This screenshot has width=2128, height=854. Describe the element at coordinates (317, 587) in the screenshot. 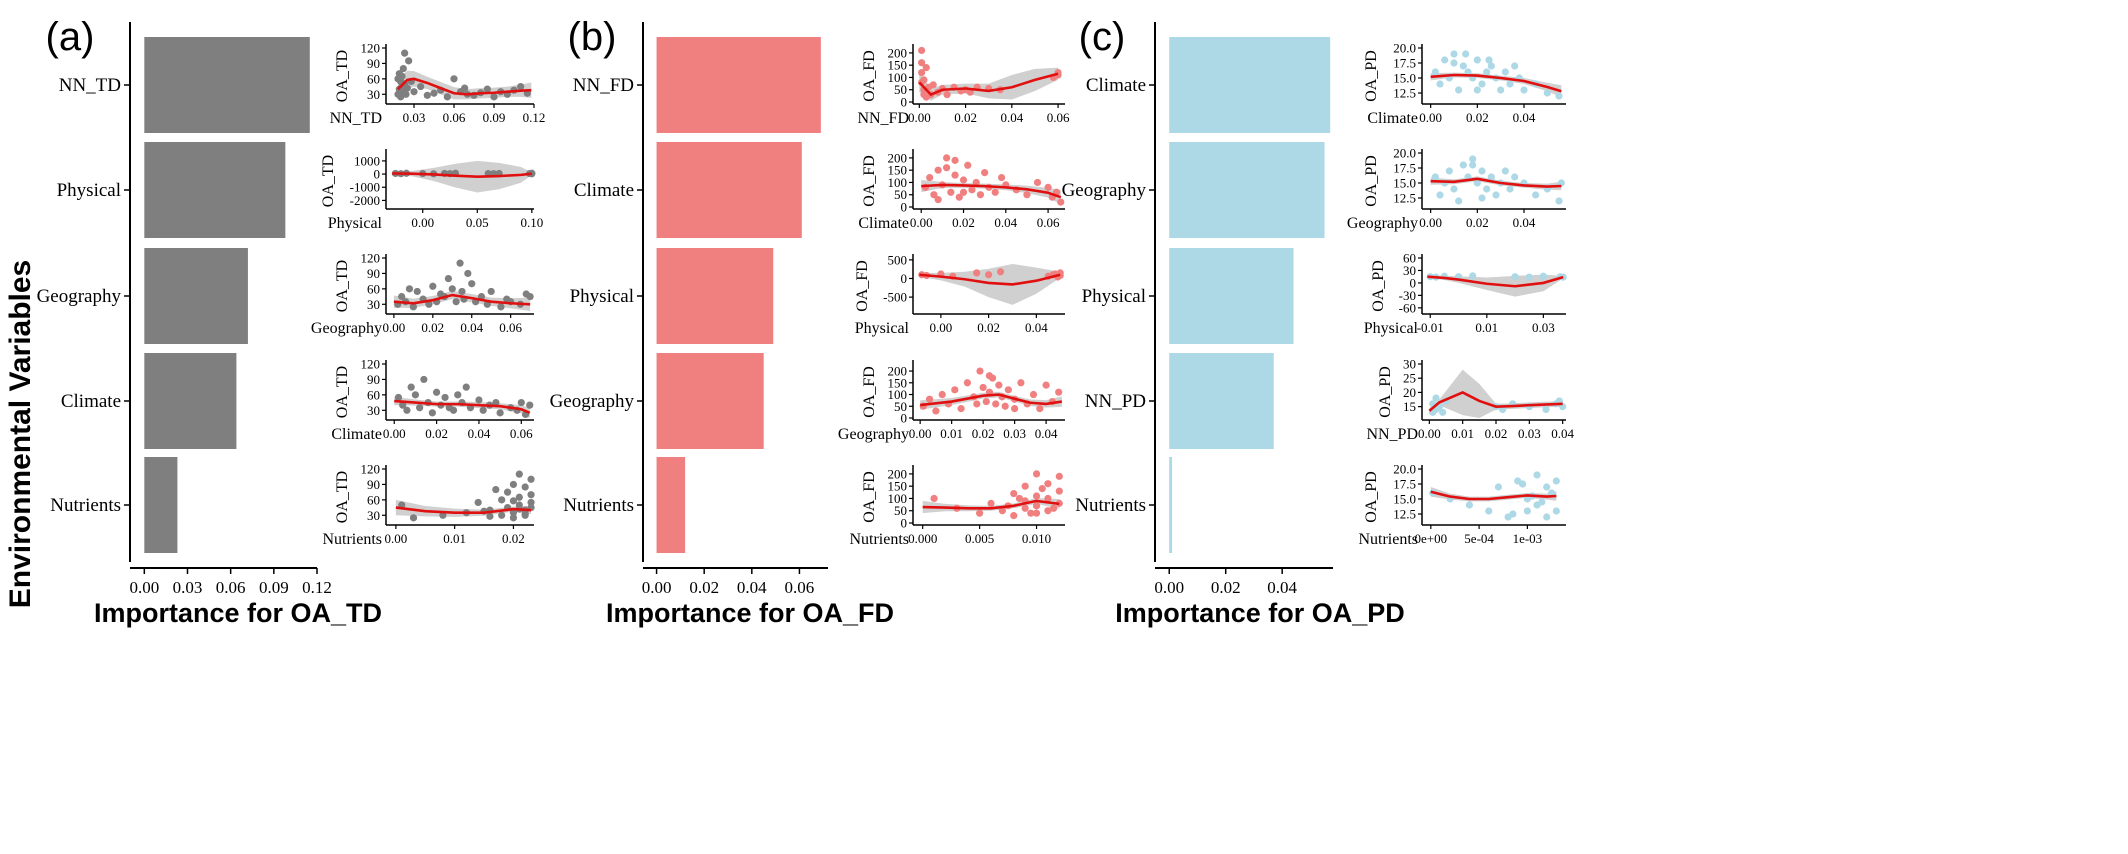

I see `x-tick-label: 0.12` at that location.